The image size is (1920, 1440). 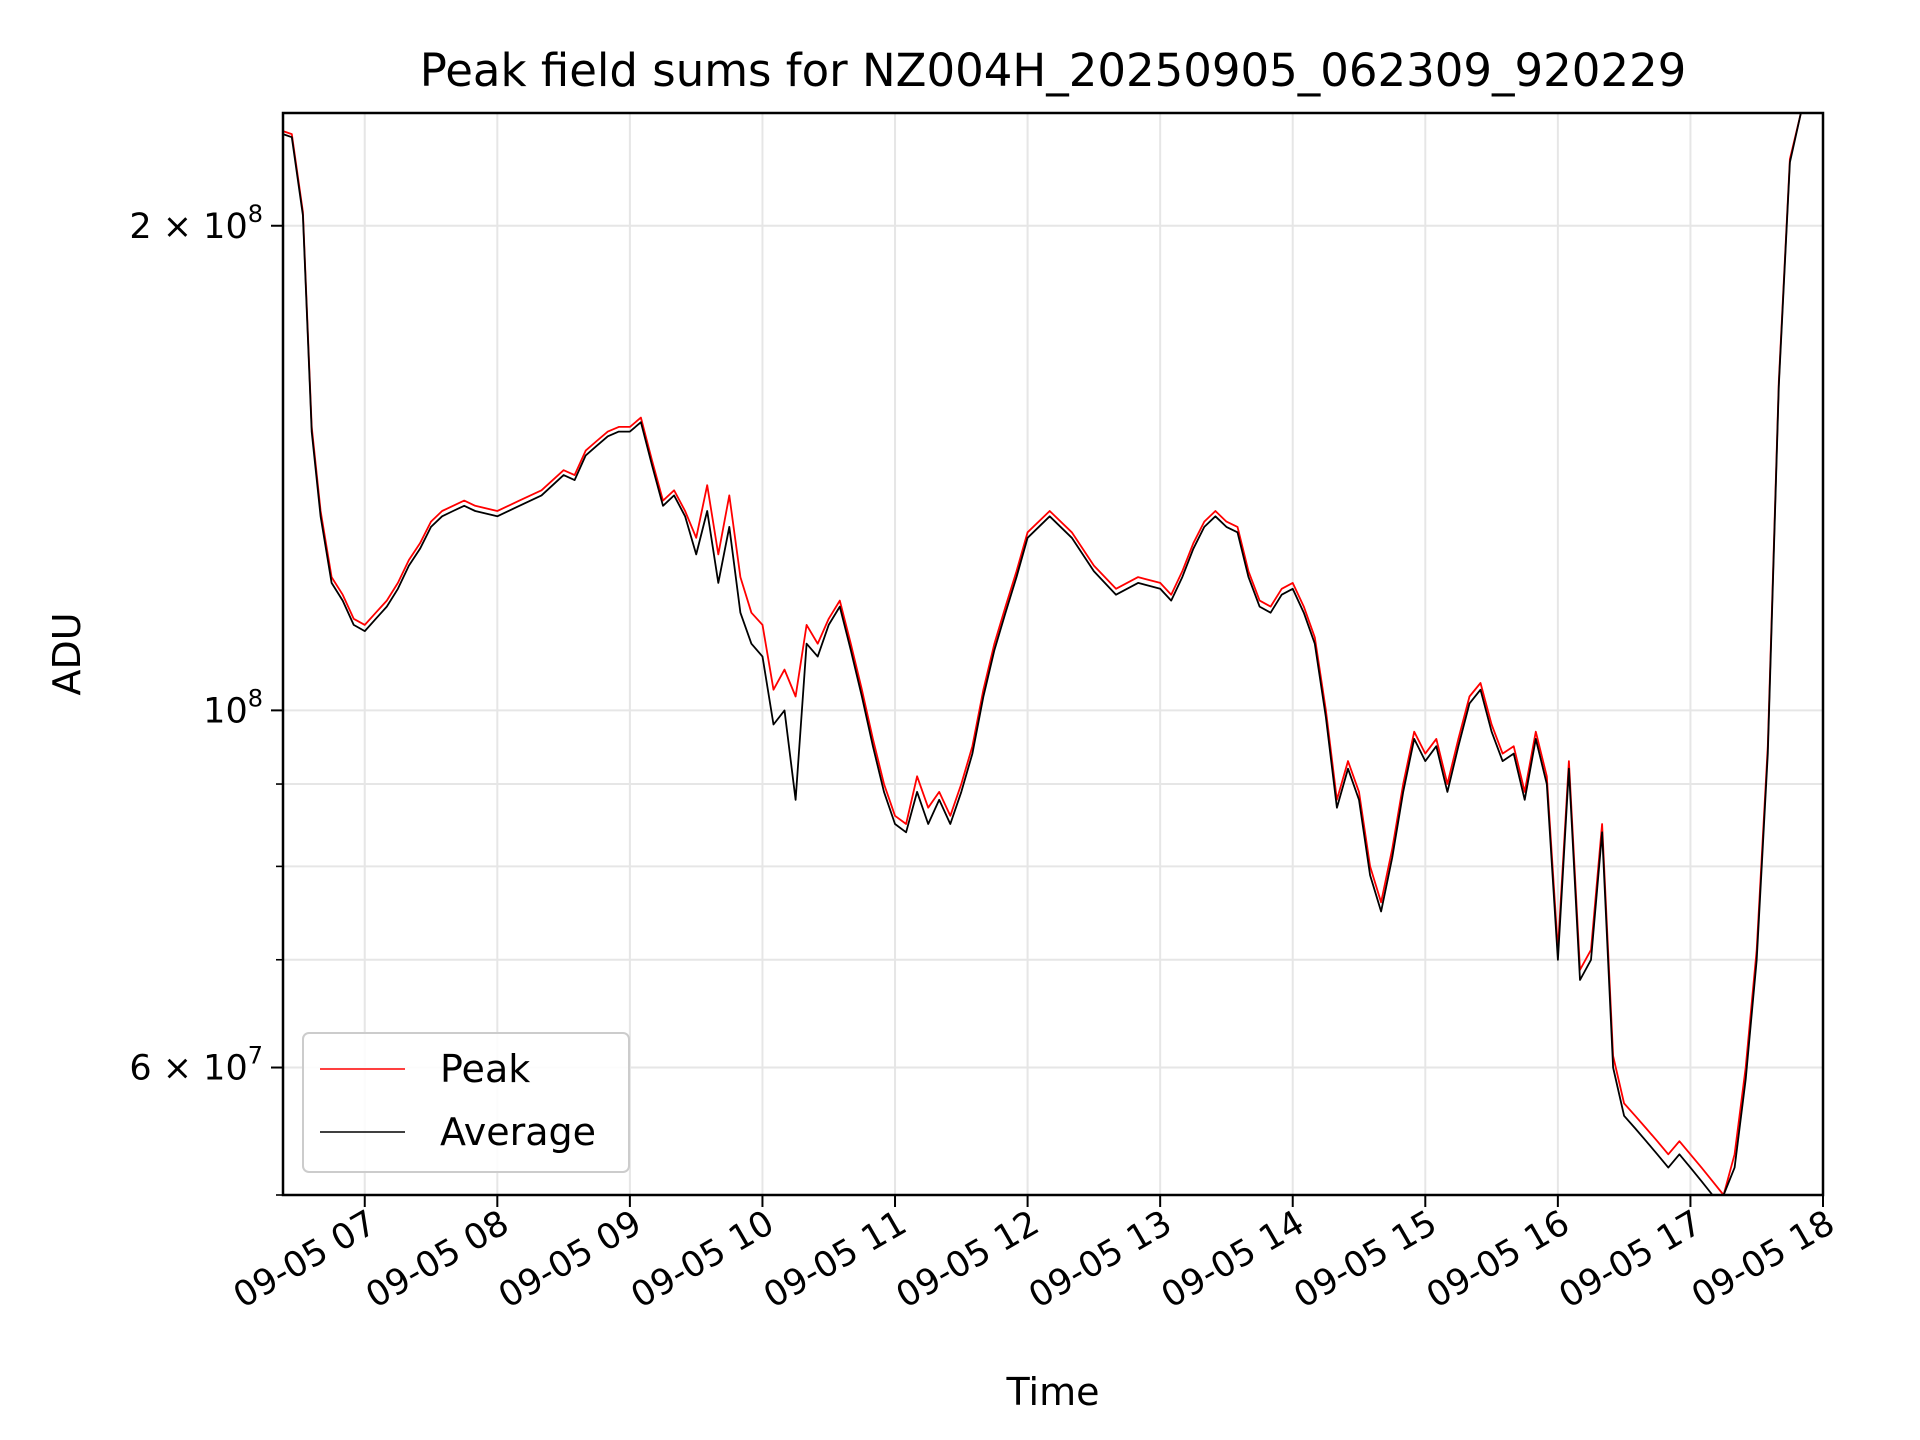 What do you see at coordinates (196, 1065) in the screenshot?
I see `y-tick-label: 6 × 107` at bounding box center [196, 1065].